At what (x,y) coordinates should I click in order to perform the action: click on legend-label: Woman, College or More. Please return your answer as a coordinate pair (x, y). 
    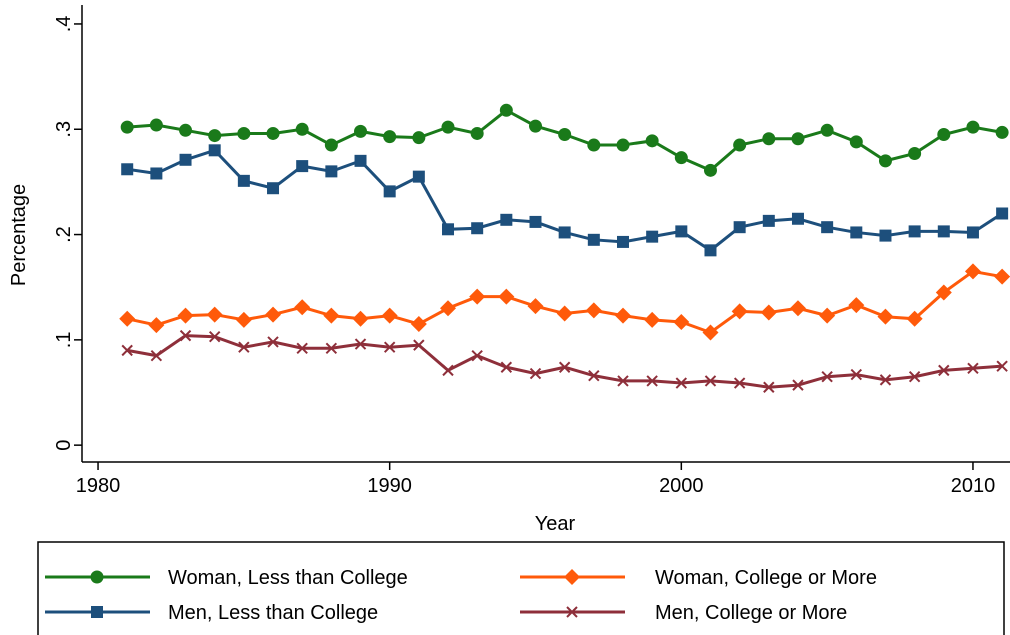
    Looking at the image, I should click on (766, 578).